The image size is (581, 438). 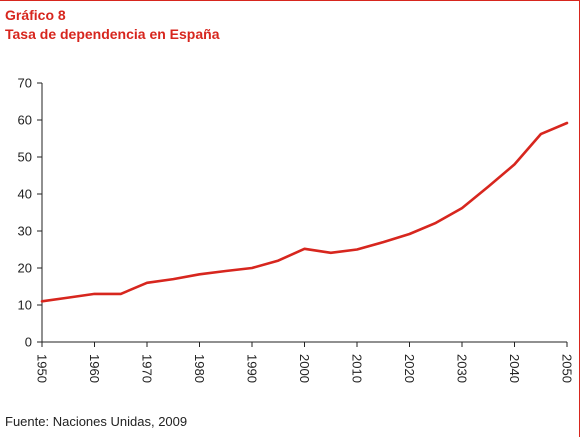 I want to click on y-tick-label: 10, so click(x=25, y=305).